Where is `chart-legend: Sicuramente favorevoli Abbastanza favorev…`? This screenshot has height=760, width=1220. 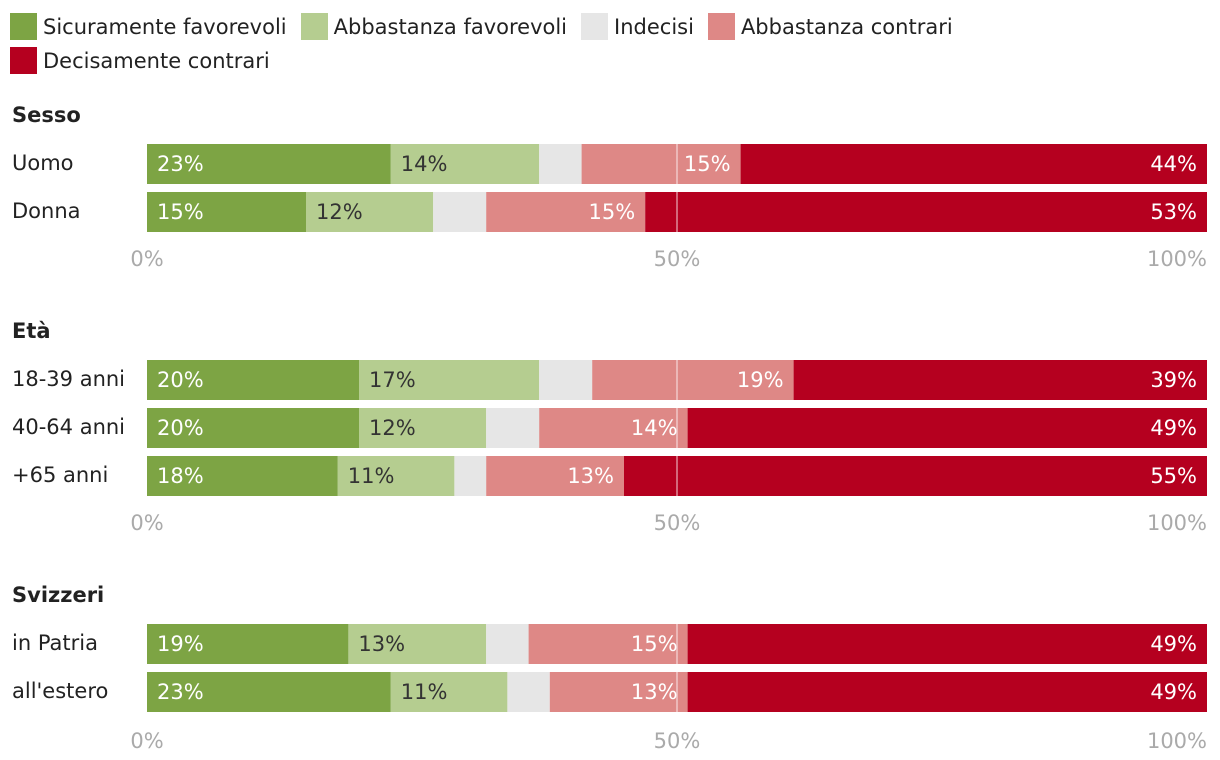 chart-legend: Sicuramente favorevoli Abbastanza favorev… is located at coordinates (605, 44).